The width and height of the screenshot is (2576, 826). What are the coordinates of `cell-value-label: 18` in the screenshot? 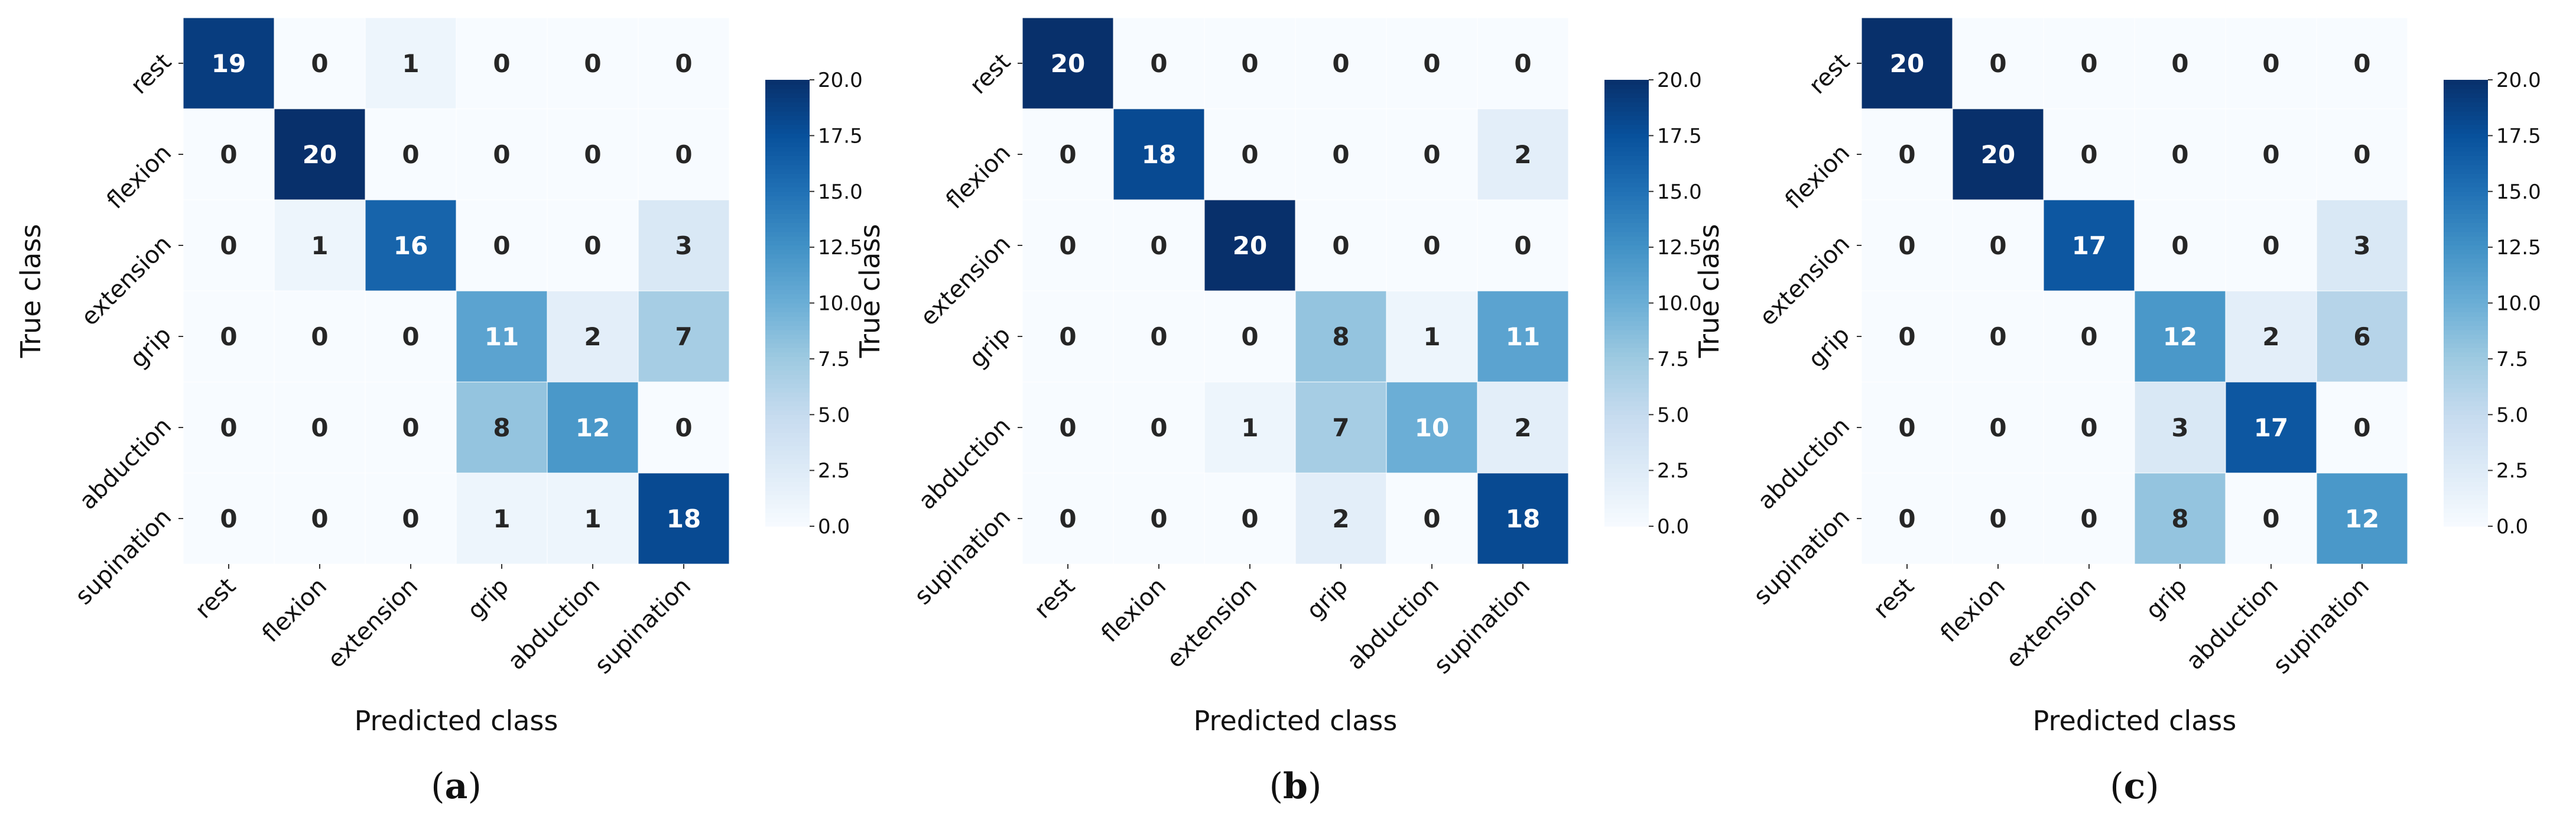 It's located at (684, 518).